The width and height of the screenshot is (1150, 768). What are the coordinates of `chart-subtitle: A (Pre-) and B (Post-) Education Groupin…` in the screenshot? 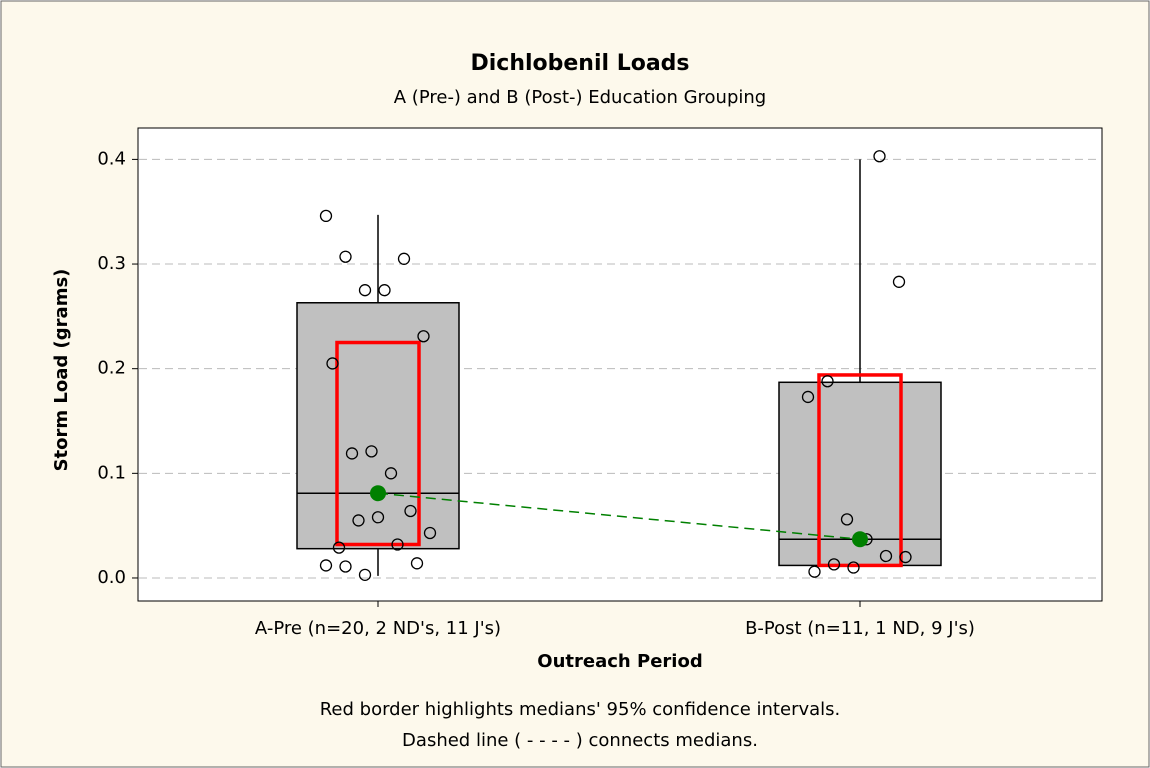 It's located at (580, 97).